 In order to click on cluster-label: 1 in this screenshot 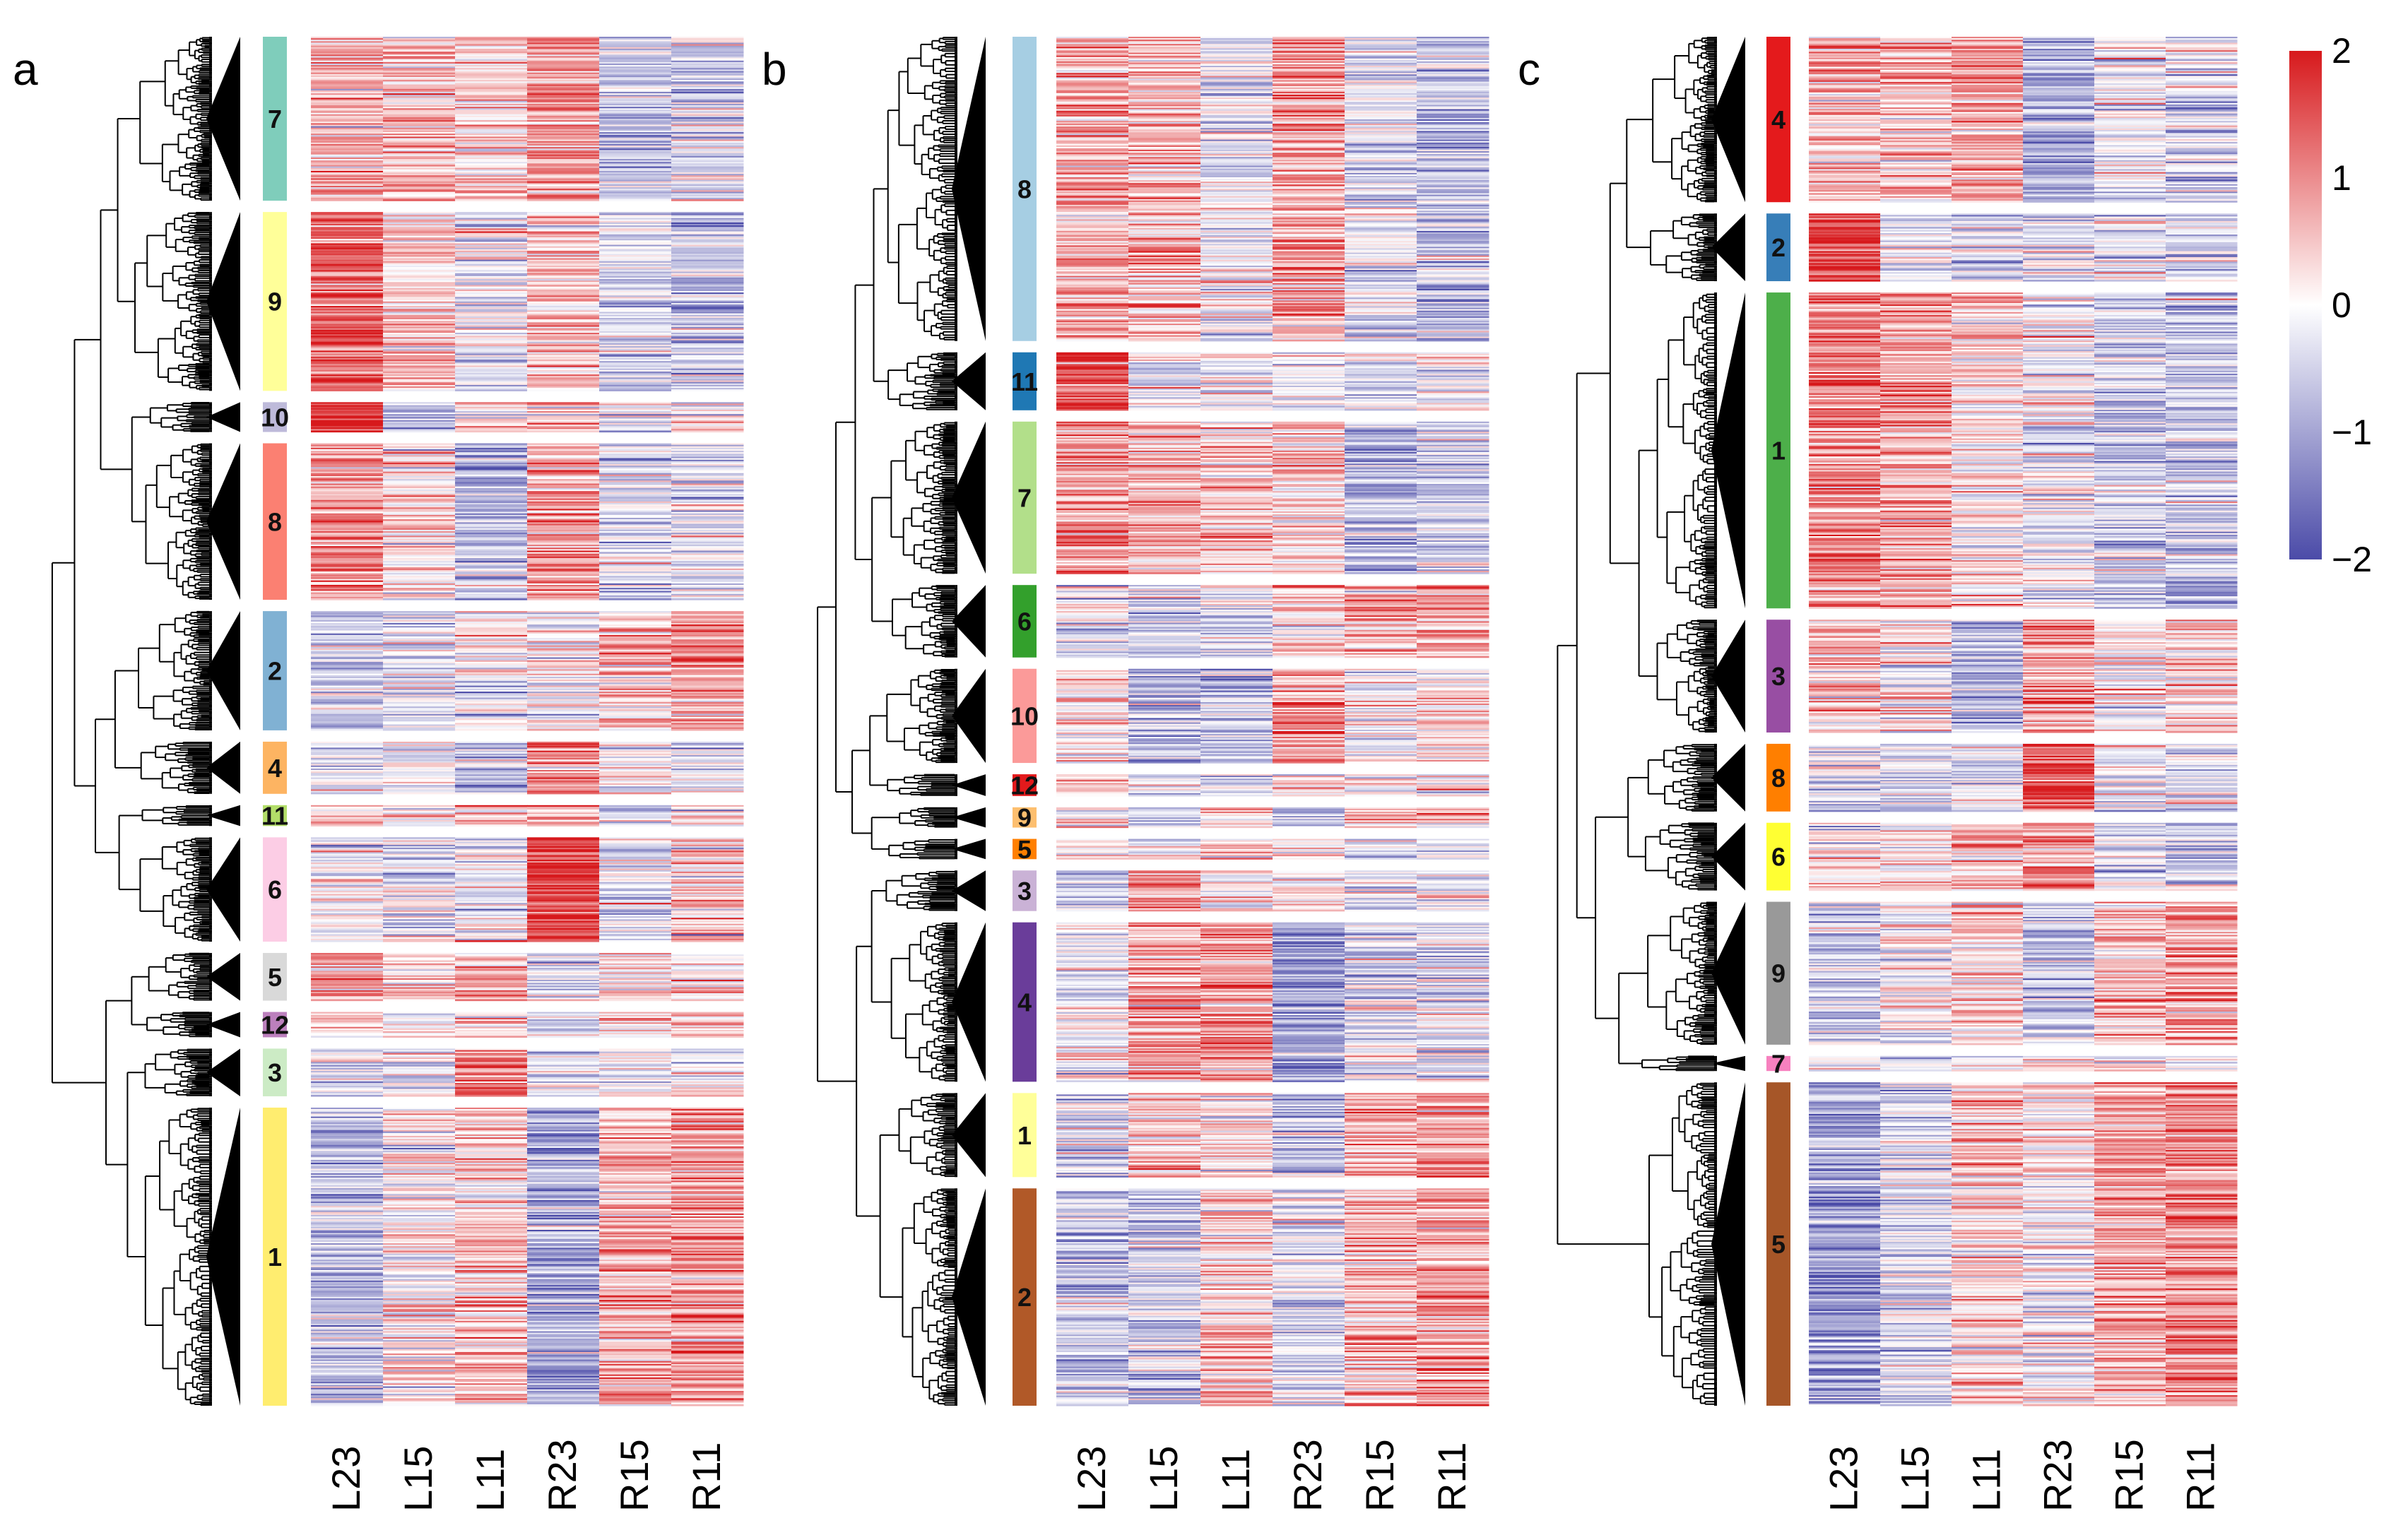, I will do `click(1024, 1135)`.